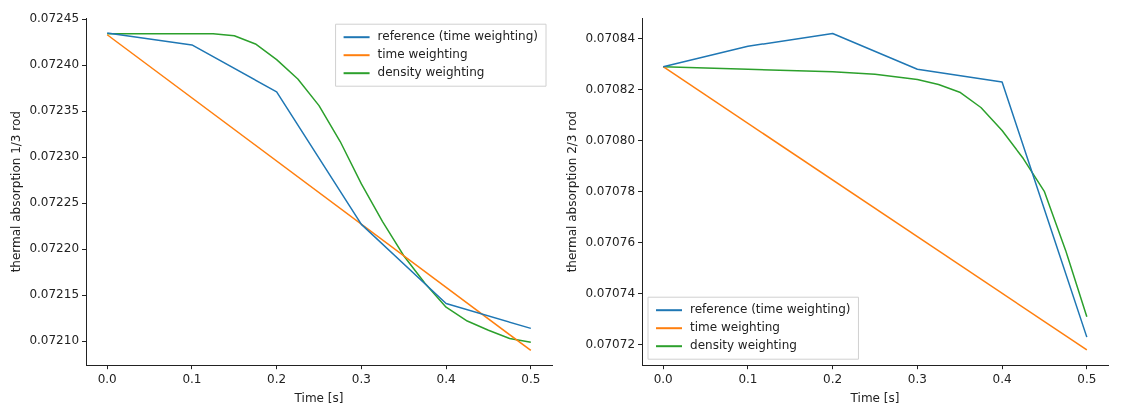  What do you see at coordinates (16, 192) in the screenshot?
I see `y-axis-title: thermal absorption 1/3 rod` at bounding box center [16, 192].